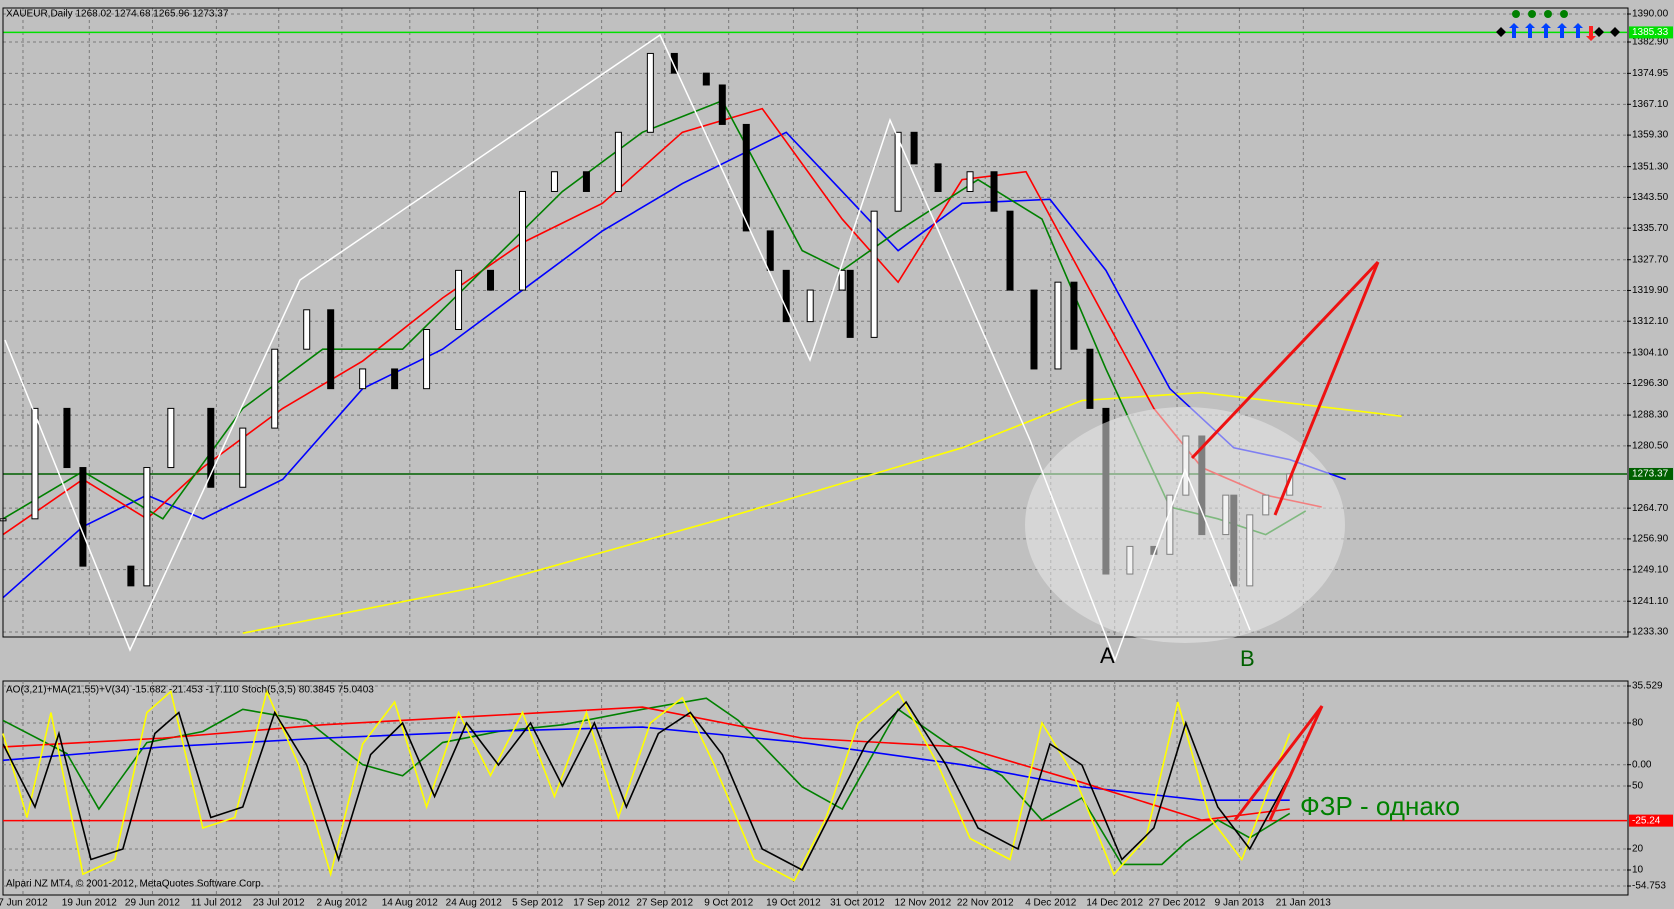 The height and width of the screenshot is (909, 1674). Describe the element at coordinates (664, 903) in the screenshot. I see `x-tick-label: 27 Sep 2012` at that location.